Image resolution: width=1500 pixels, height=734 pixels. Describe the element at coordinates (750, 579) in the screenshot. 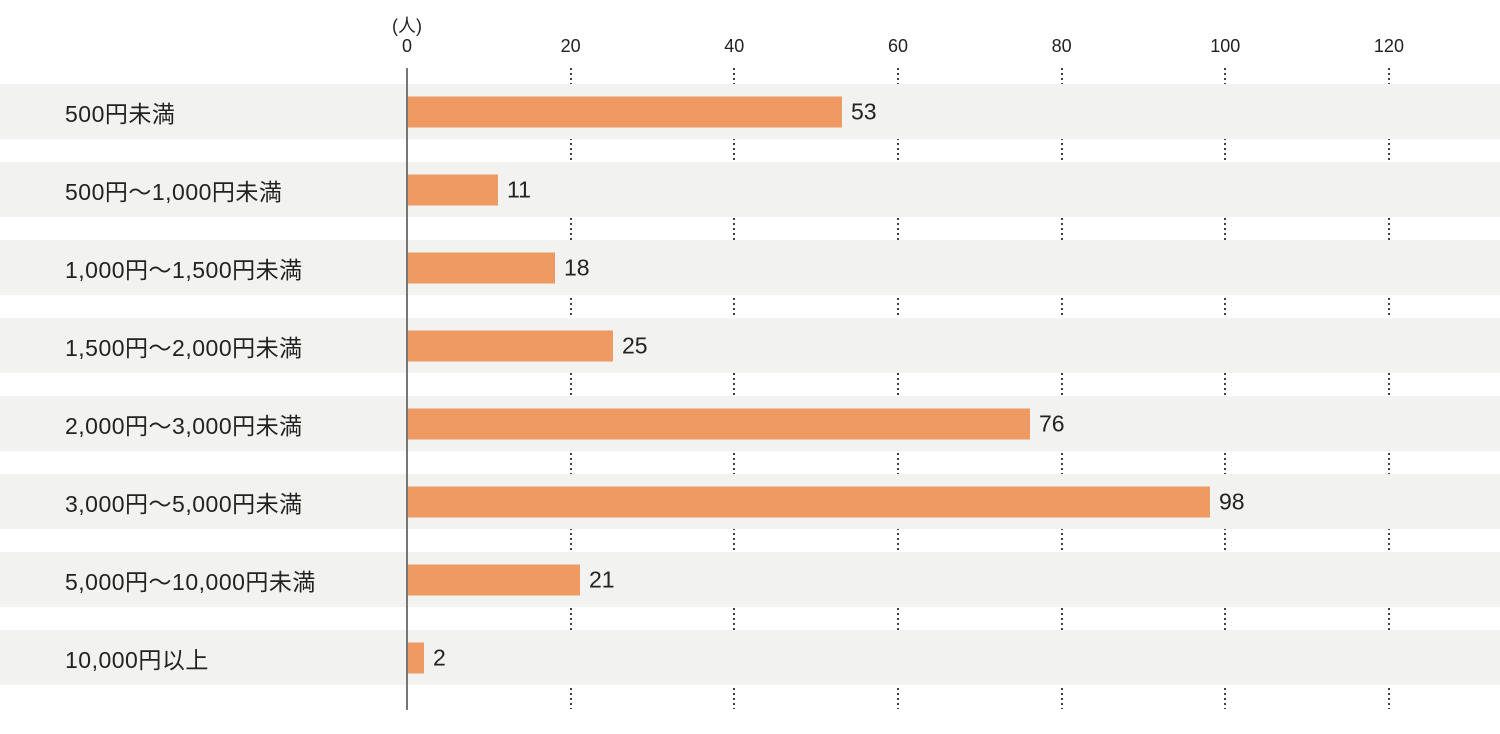

I see `category-row: 5,000円〜10,000円未満 21` at that location.